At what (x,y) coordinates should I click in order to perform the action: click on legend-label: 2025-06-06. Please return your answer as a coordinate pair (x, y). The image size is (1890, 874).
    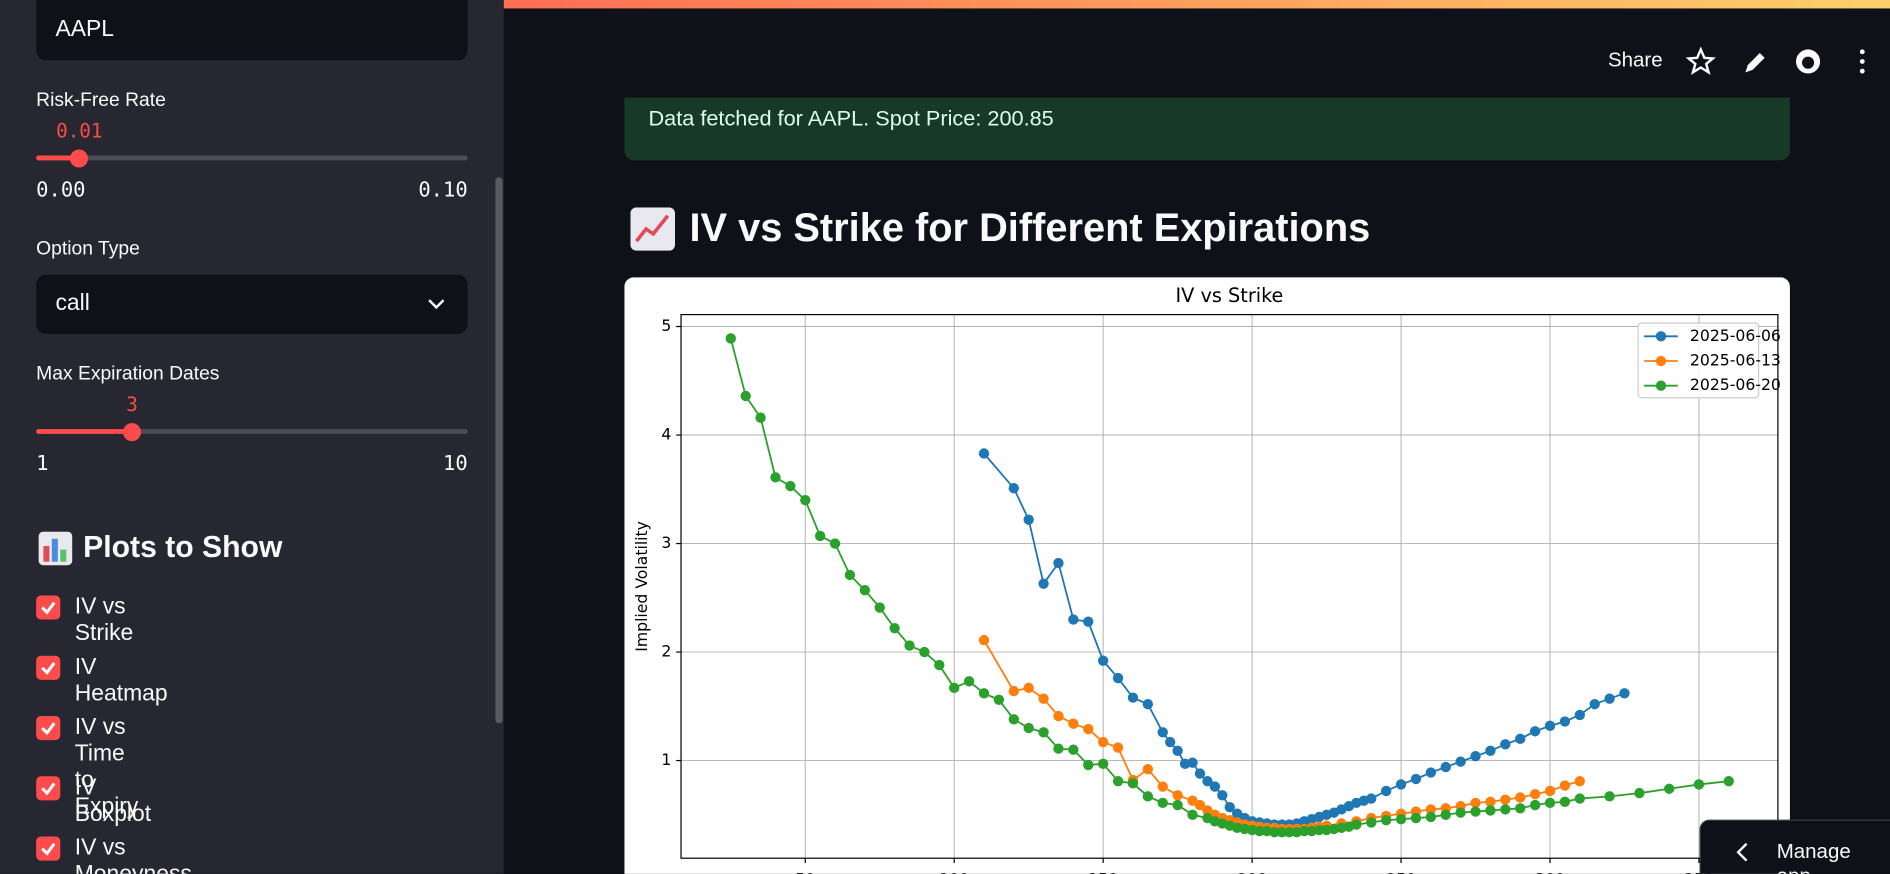
    Looking at the image, I should click on (1735, 335).